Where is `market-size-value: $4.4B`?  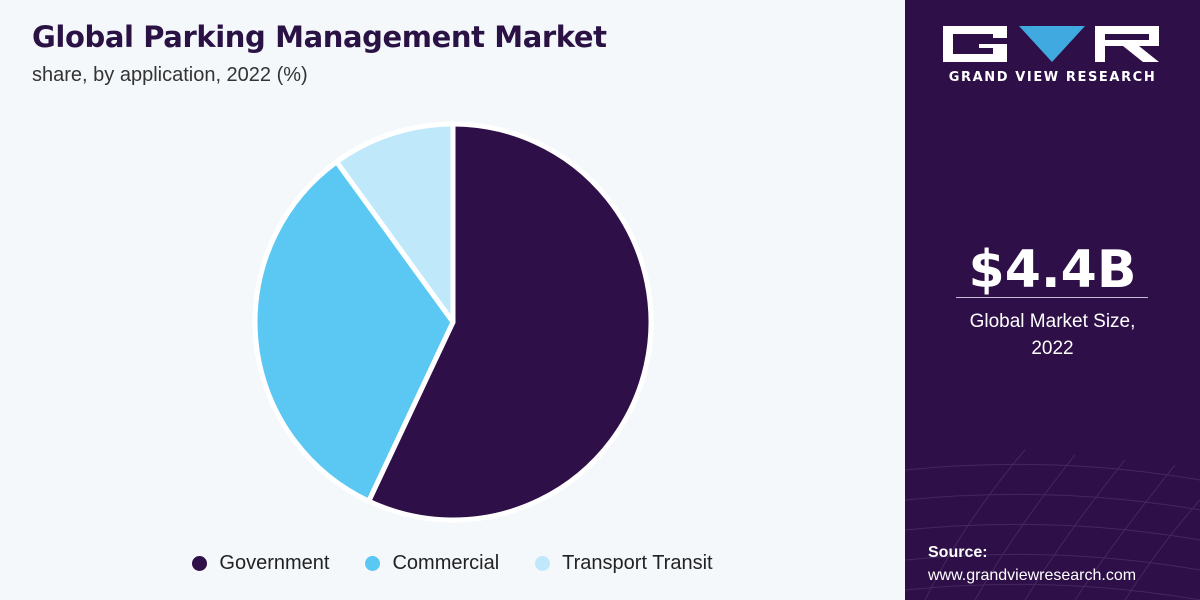
market-size-value: $4.4B is located at coordinates (1052, 270).